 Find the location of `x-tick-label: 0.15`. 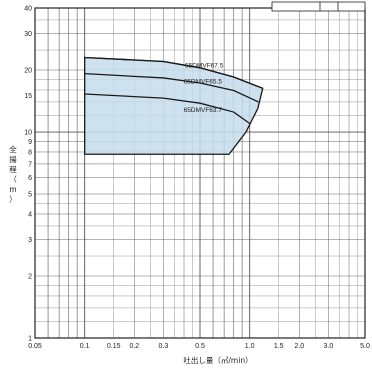

x-tick-label: 0.15 is located at coordinates (114, 346).